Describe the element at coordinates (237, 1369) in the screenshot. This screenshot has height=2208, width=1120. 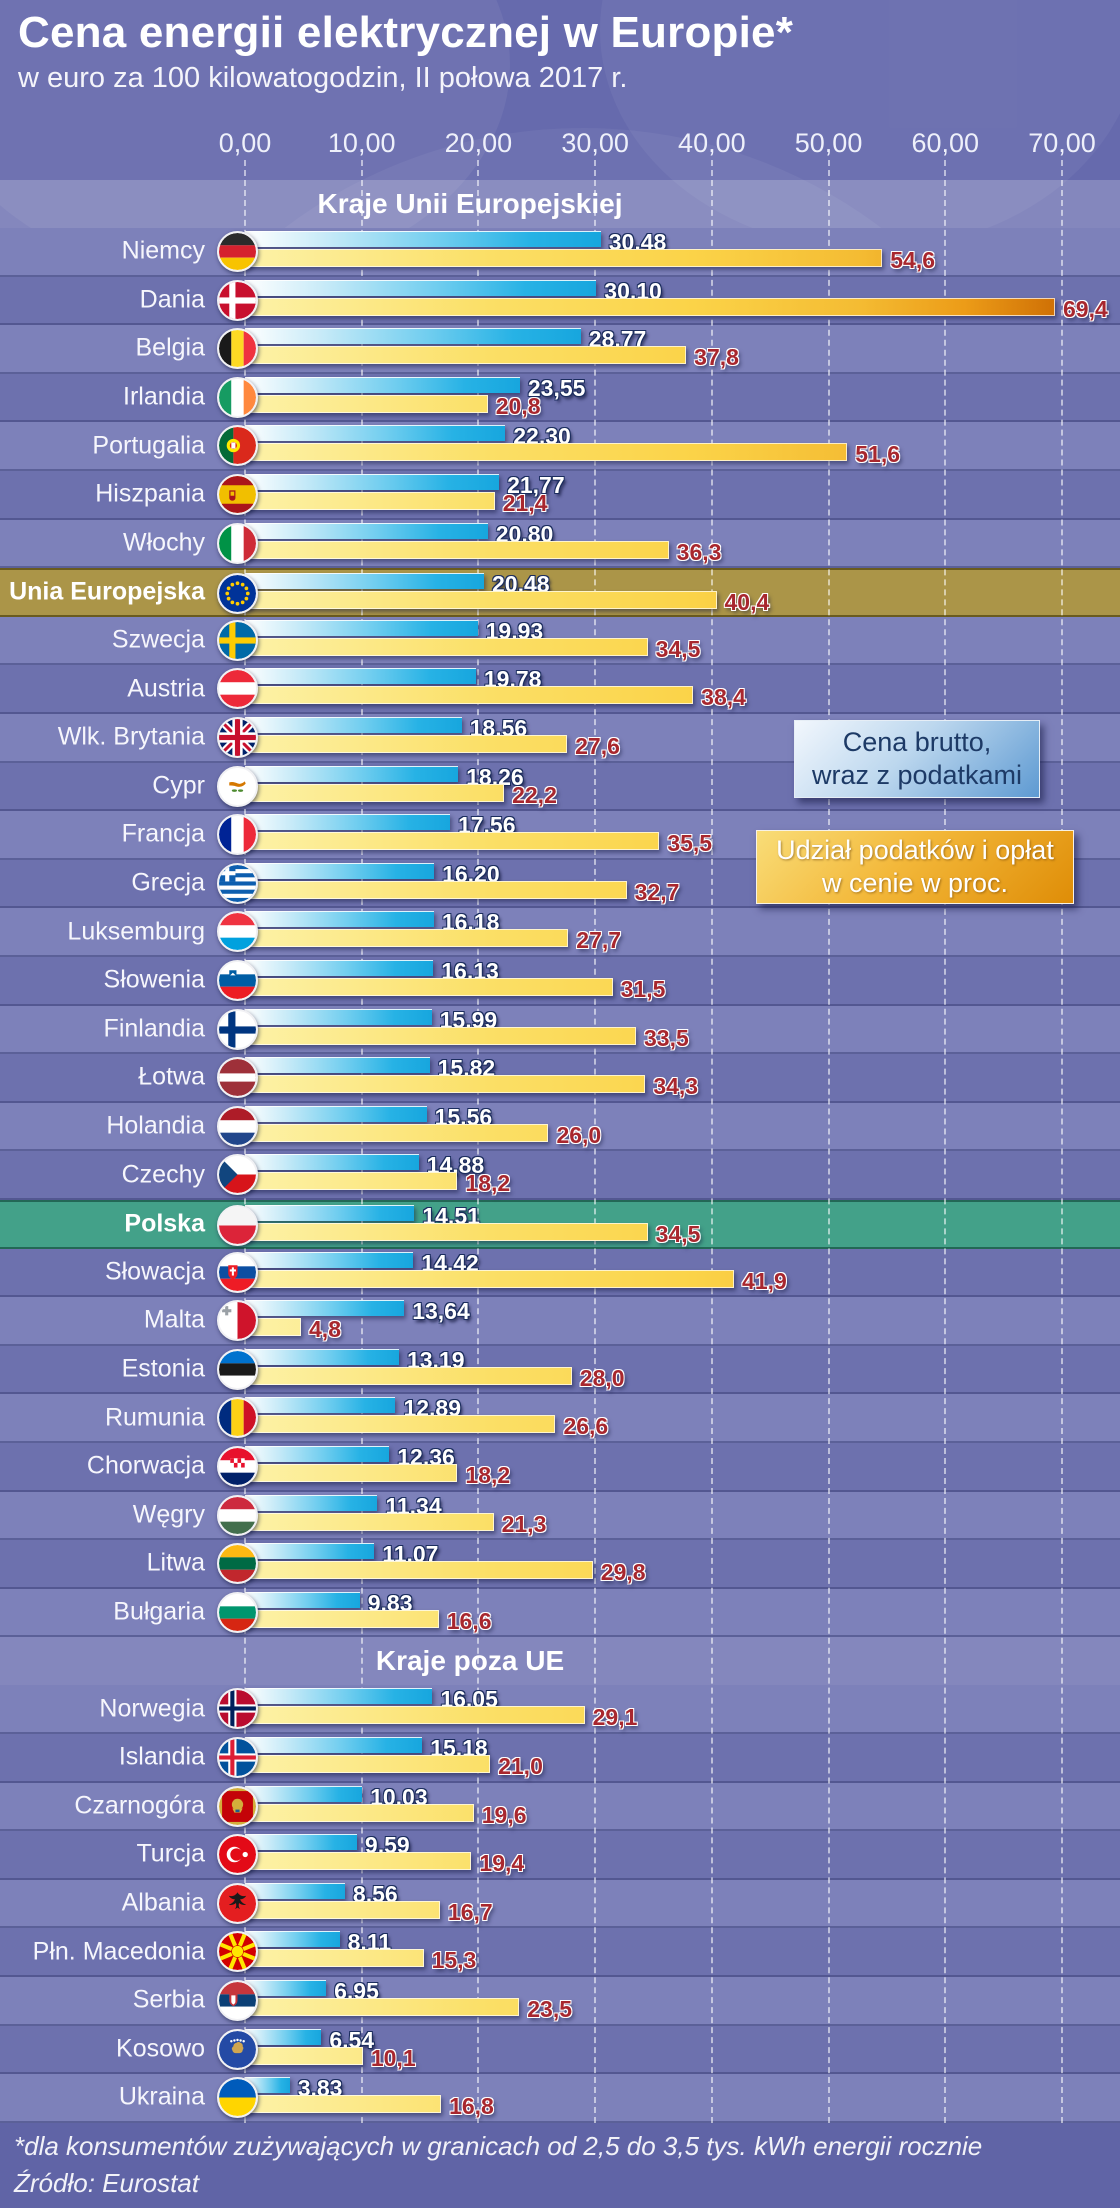
I see `estonia-flag-icon` at that location.